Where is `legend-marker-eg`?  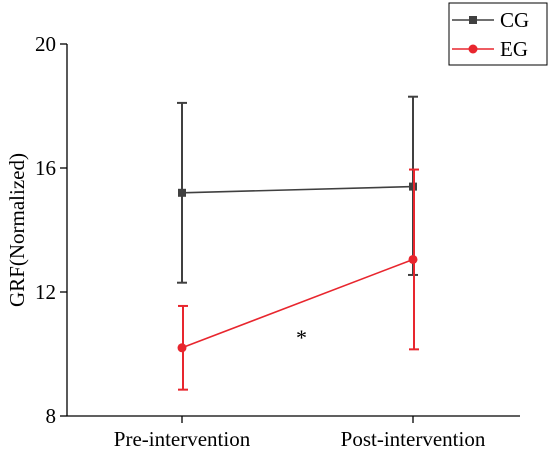
legend-marker-eg is located at coordinates (473, 49).